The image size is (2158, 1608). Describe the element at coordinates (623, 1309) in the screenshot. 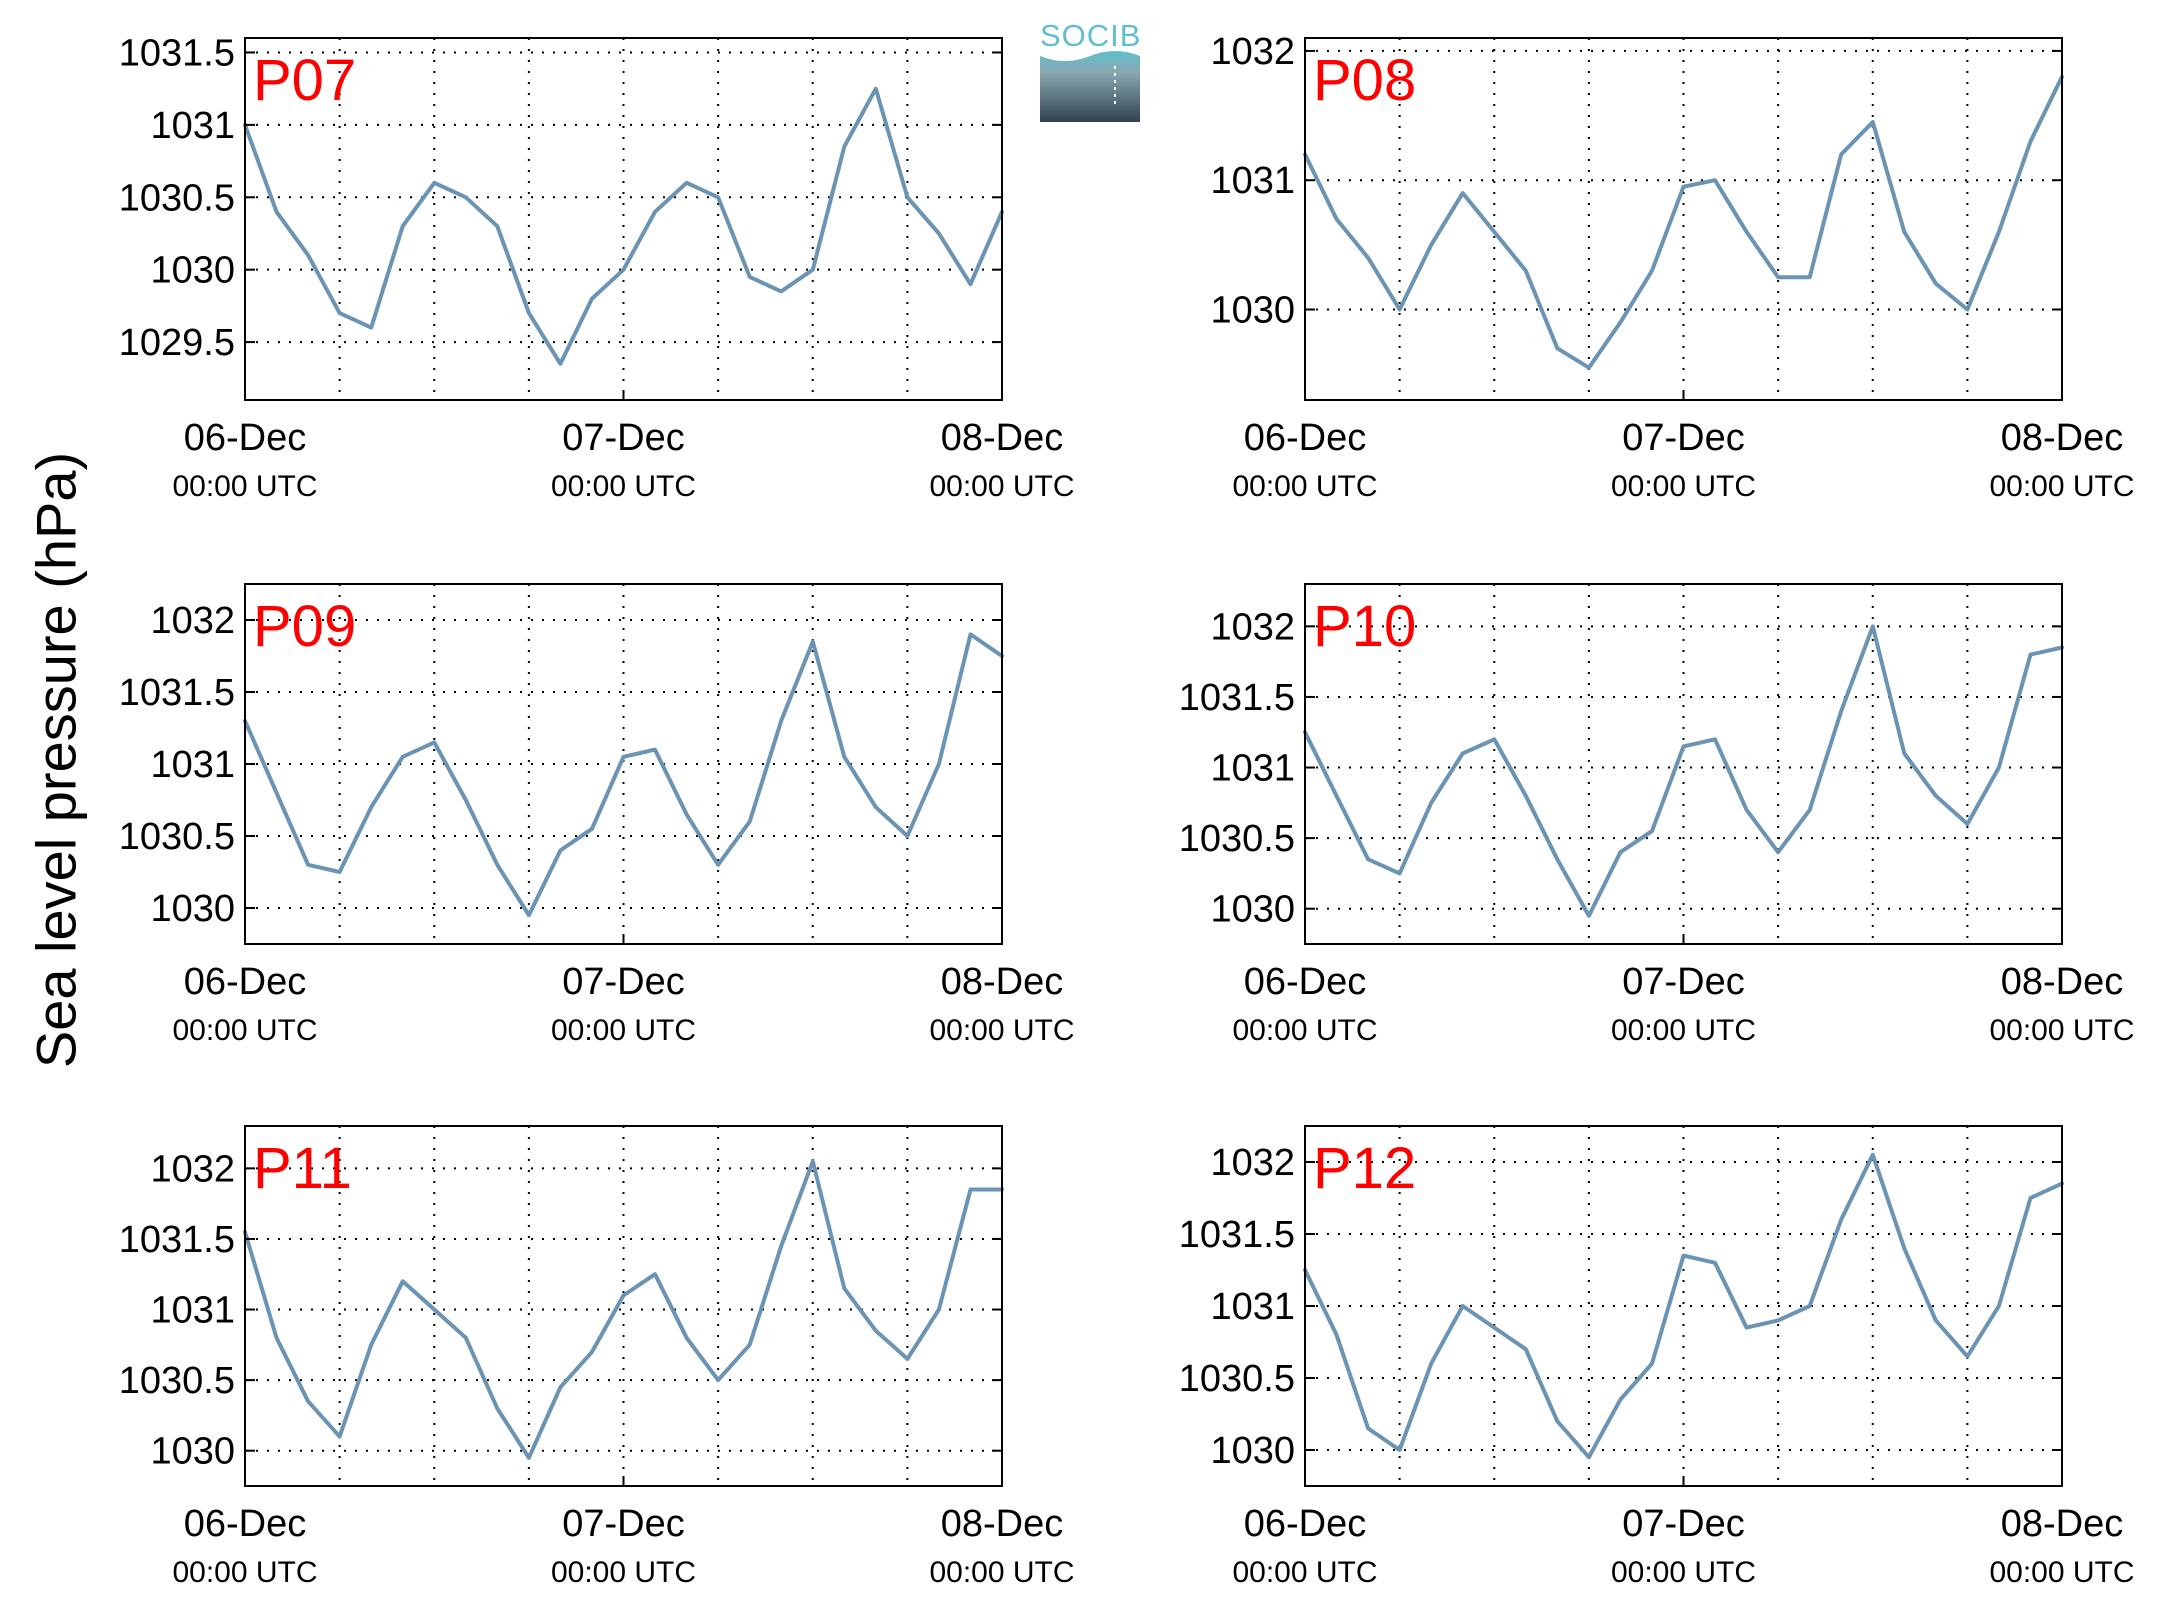

I see `data-line-p11` at that location.